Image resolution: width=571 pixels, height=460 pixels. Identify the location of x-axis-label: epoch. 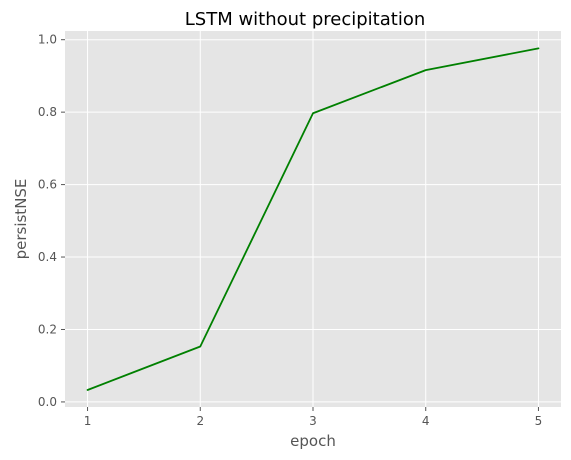
(313, 441).